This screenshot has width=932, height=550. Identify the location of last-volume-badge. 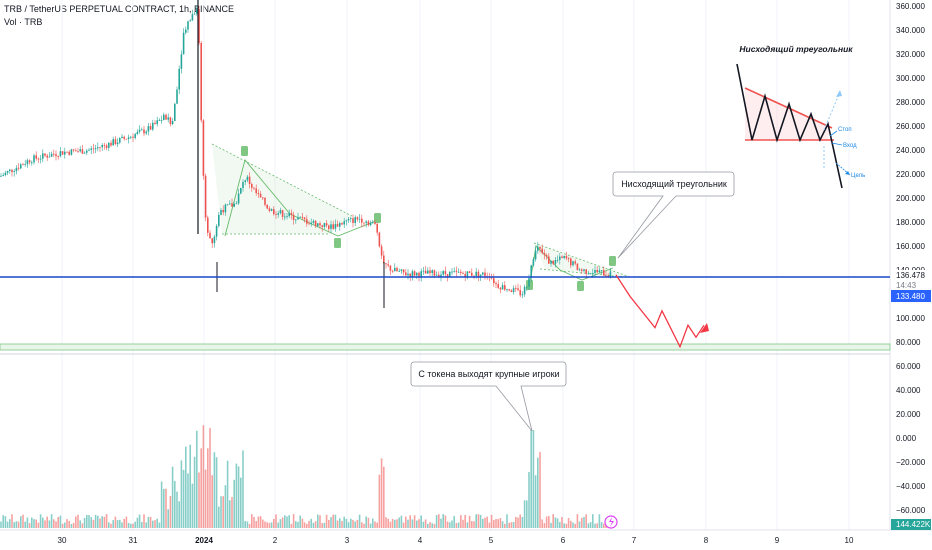
(911, 524).